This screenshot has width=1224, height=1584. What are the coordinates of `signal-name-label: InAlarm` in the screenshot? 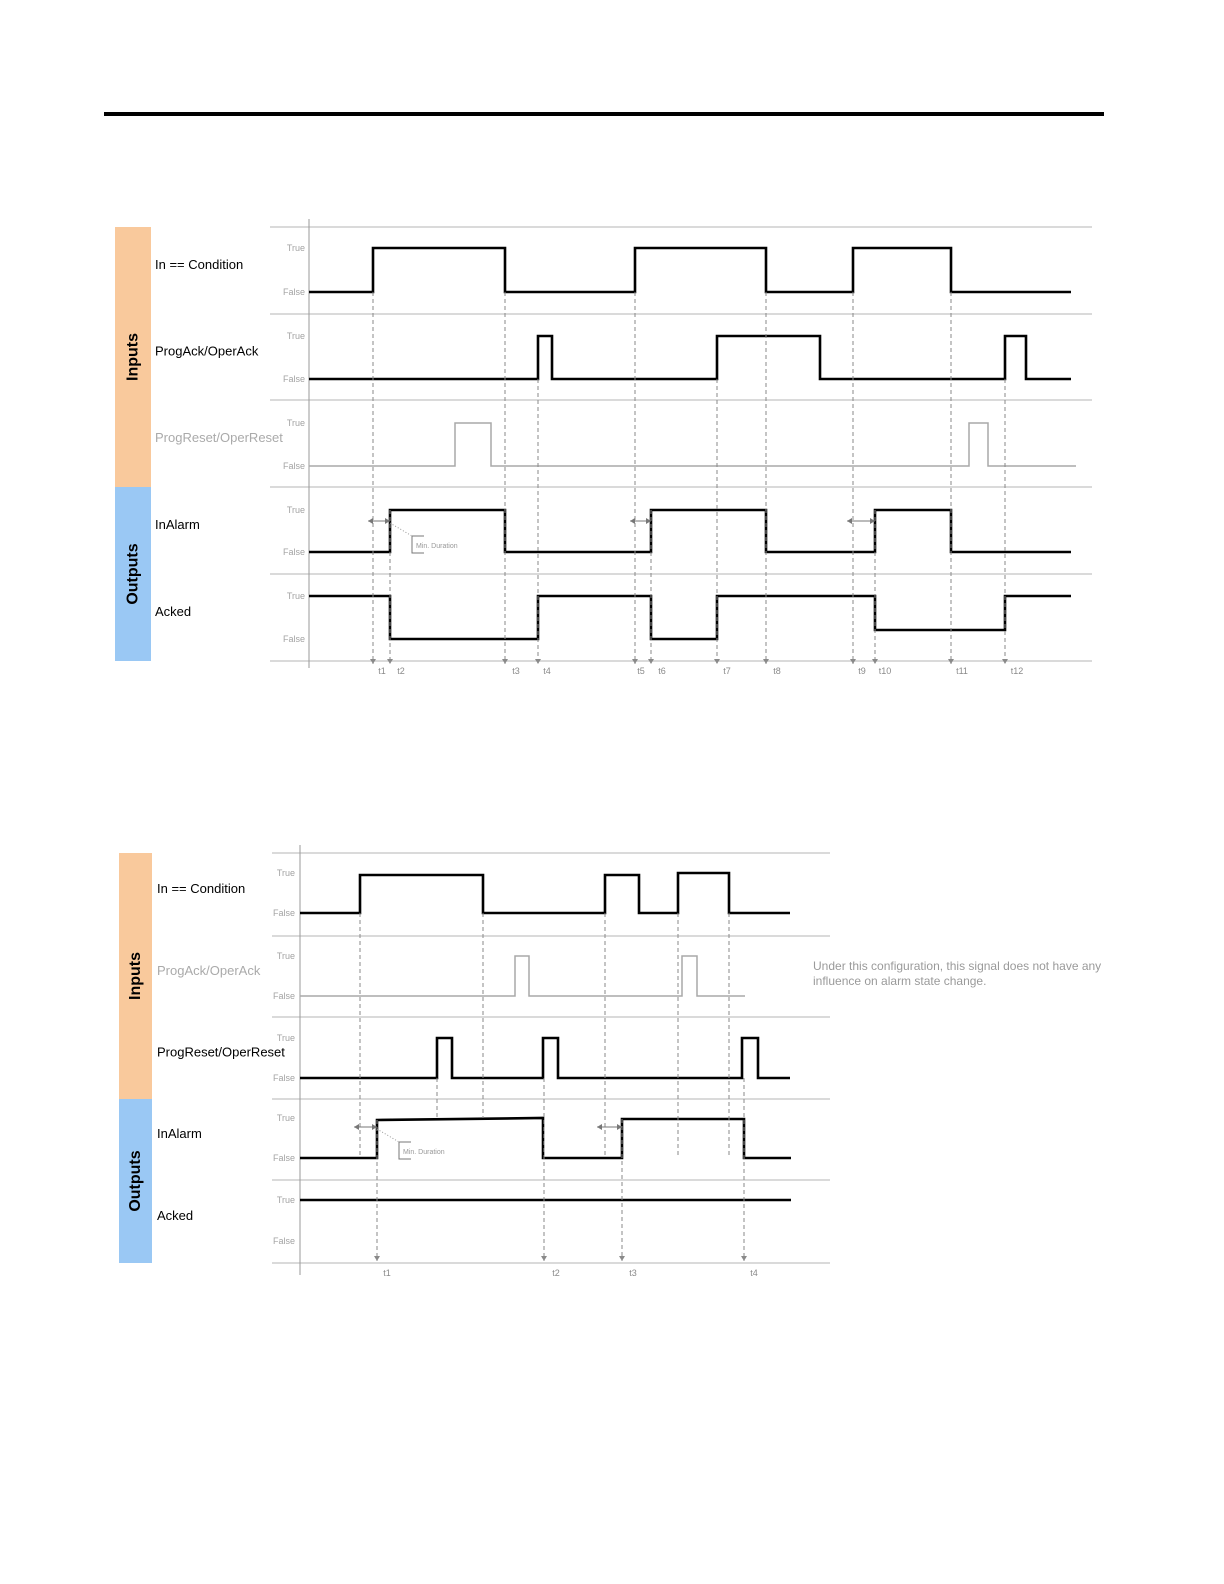 It's located at (177, 524).